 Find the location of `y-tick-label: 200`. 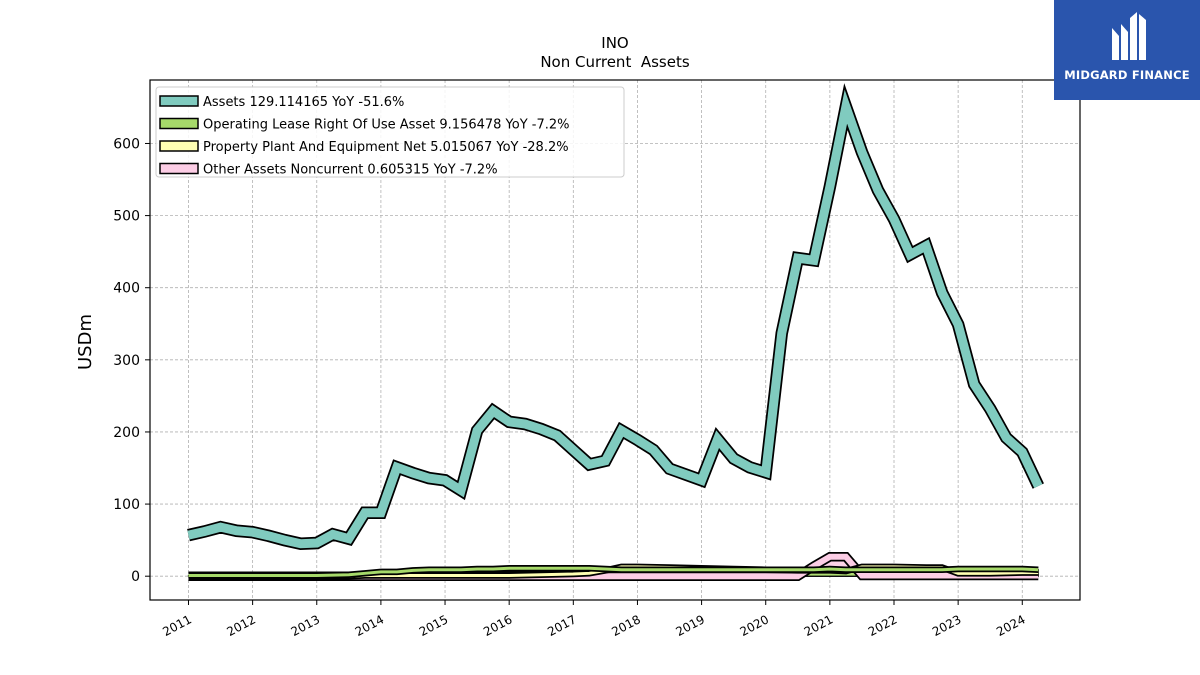

y-tick-label: 200 is located at coordinates (126, 433).